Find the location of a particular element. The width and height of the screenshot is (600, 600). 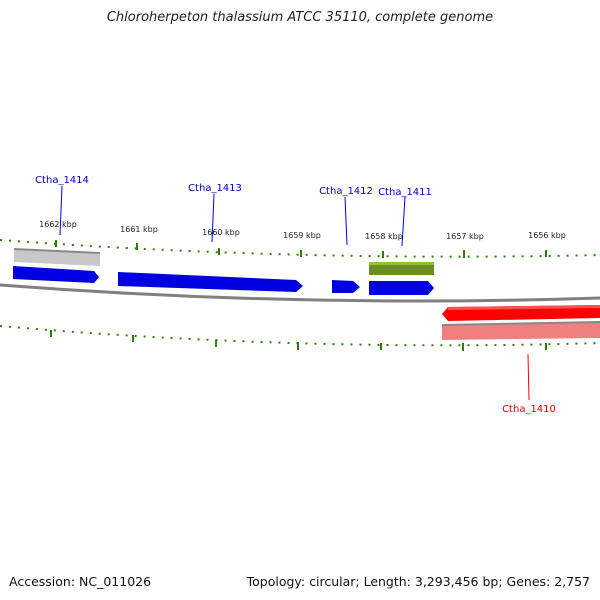

tick-label: 1659 kbp is located at coordinates (302, 235).